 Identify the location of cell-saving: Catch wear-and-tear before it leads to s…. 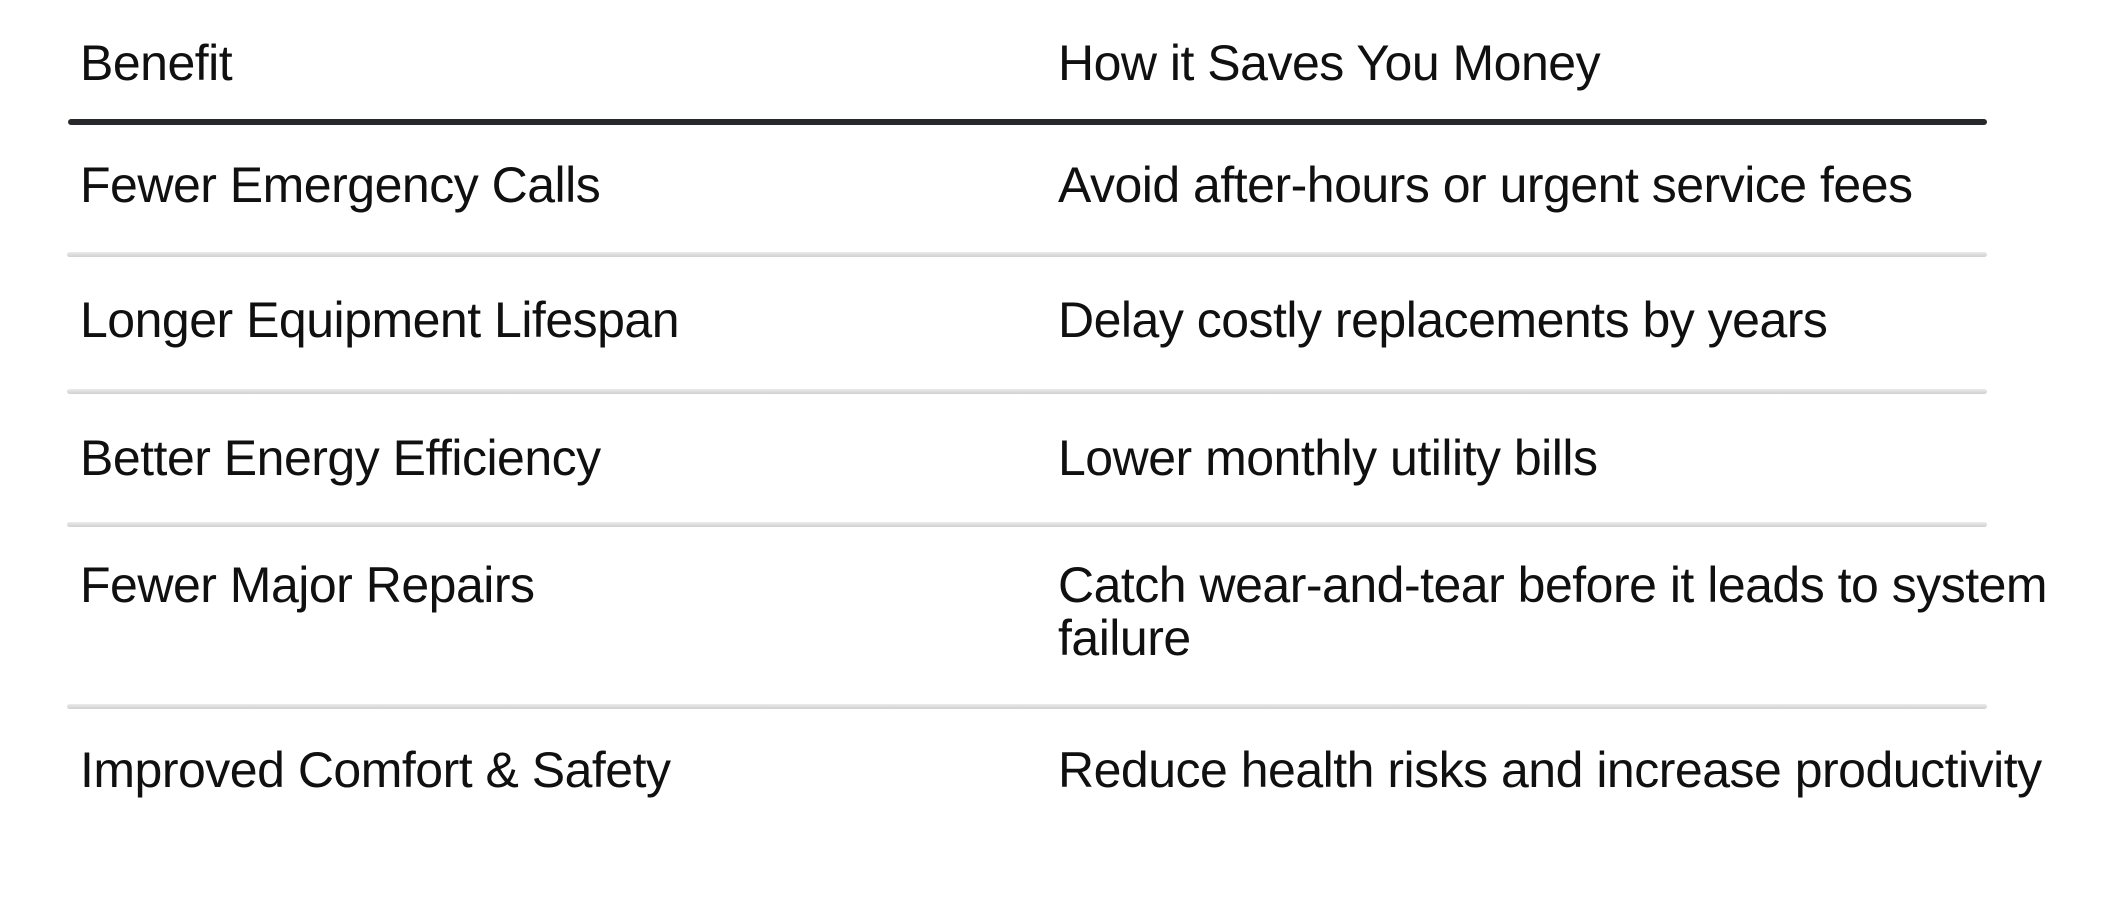
(1553, 611).